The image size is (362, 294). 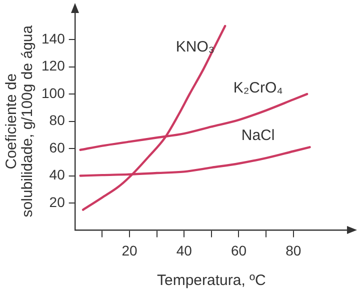 I want to click on x-tick-label: 80, so click(x=294, y=250).